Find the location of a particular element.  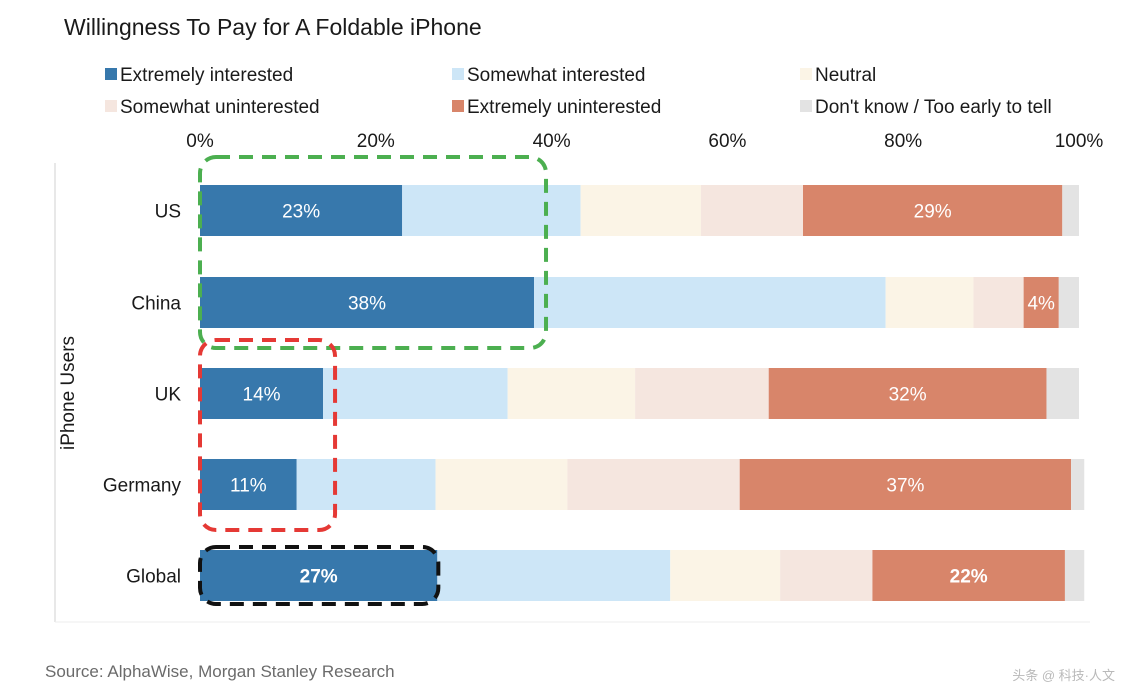

legend-item-label: Extremely uninterested is located at coordinates (564, 107).